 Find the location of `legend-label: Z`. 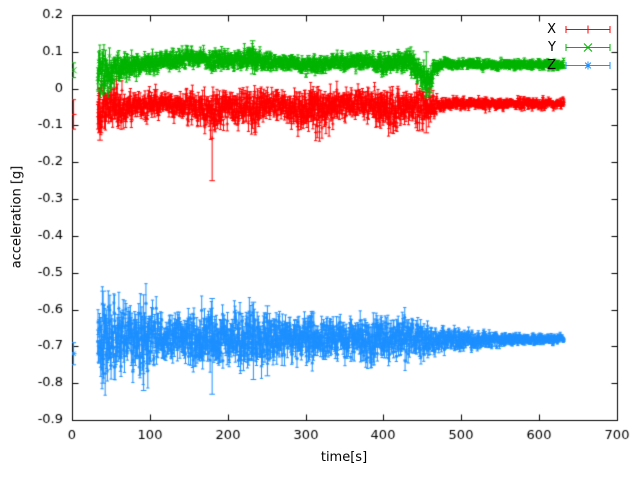

legend-label: Z is located at coordinates (551, 65).